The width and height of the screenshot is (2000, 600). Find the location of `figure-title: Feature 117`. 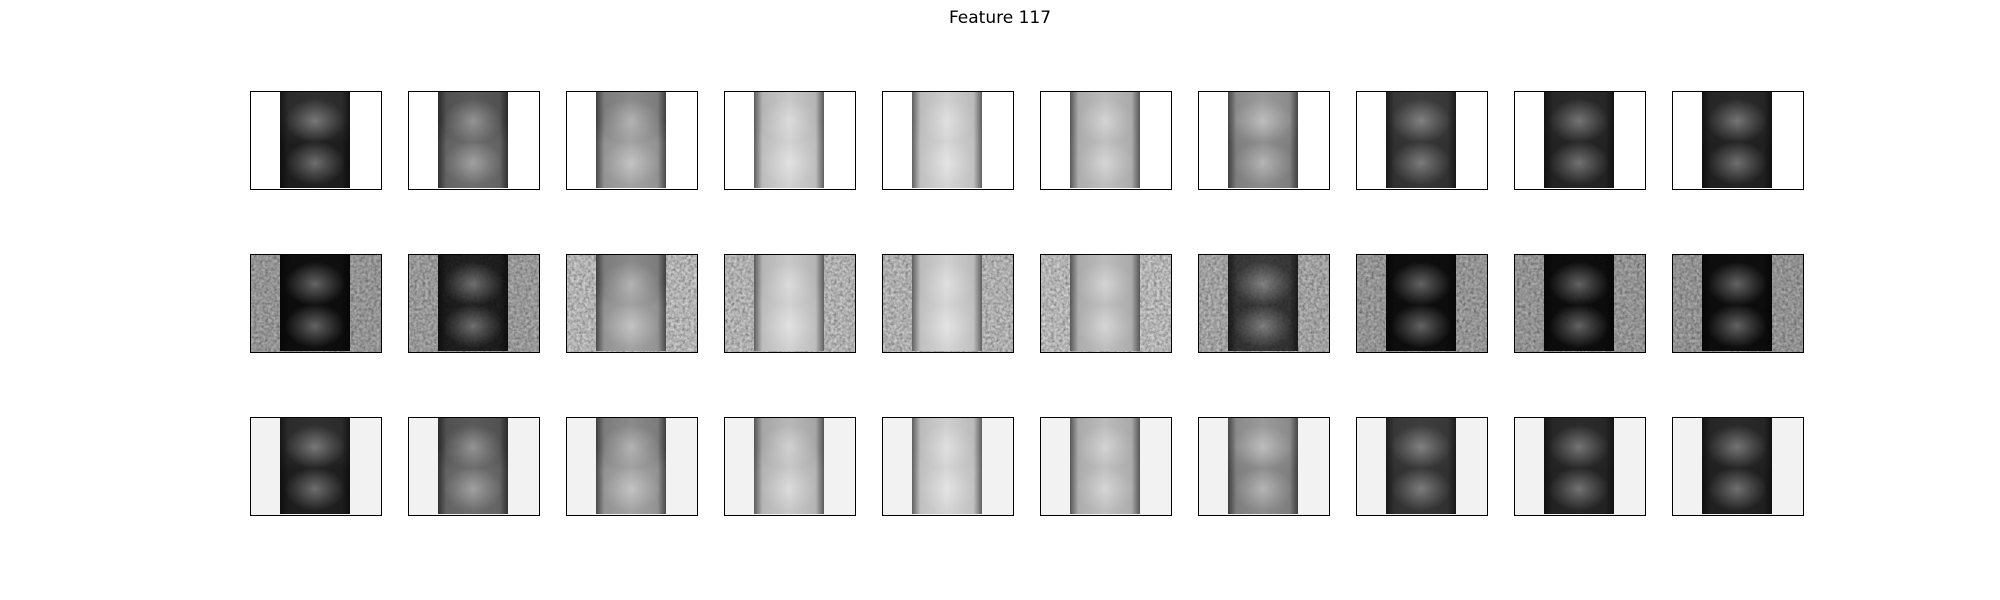

figure-title: Feature 117 is located at coordinates (1000, 18).